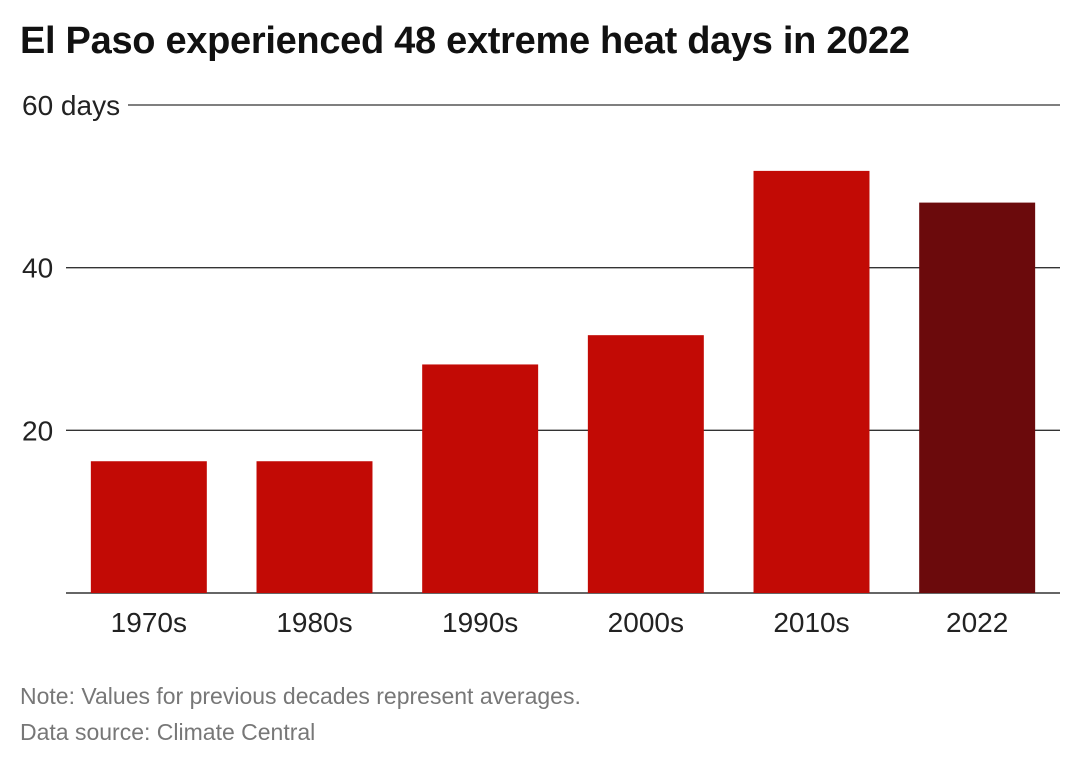 The width and height of the screenshot is (1080, 770). Describe the element at coordinates (314, 622) in the screenshot. I see `x-tick-label: 1980s` at that location.